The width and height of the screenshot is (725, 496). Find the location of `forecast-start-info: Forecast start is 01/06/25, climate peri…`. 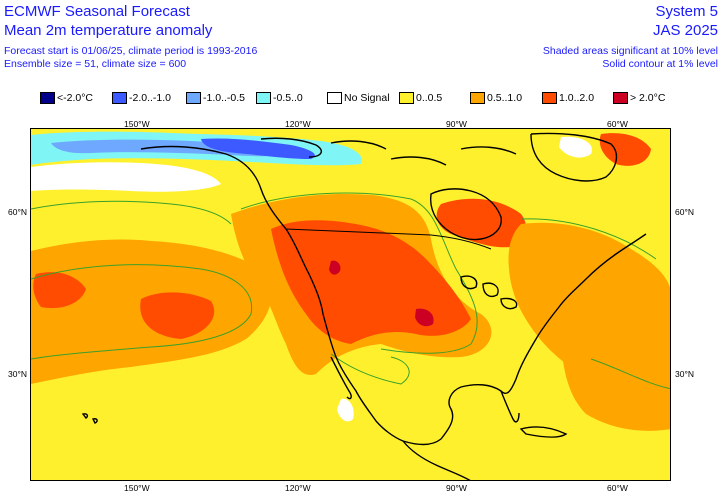

forecast-start-info: Forecast start is 01/06/25, climate peri… is located at coordinates (131, 51).